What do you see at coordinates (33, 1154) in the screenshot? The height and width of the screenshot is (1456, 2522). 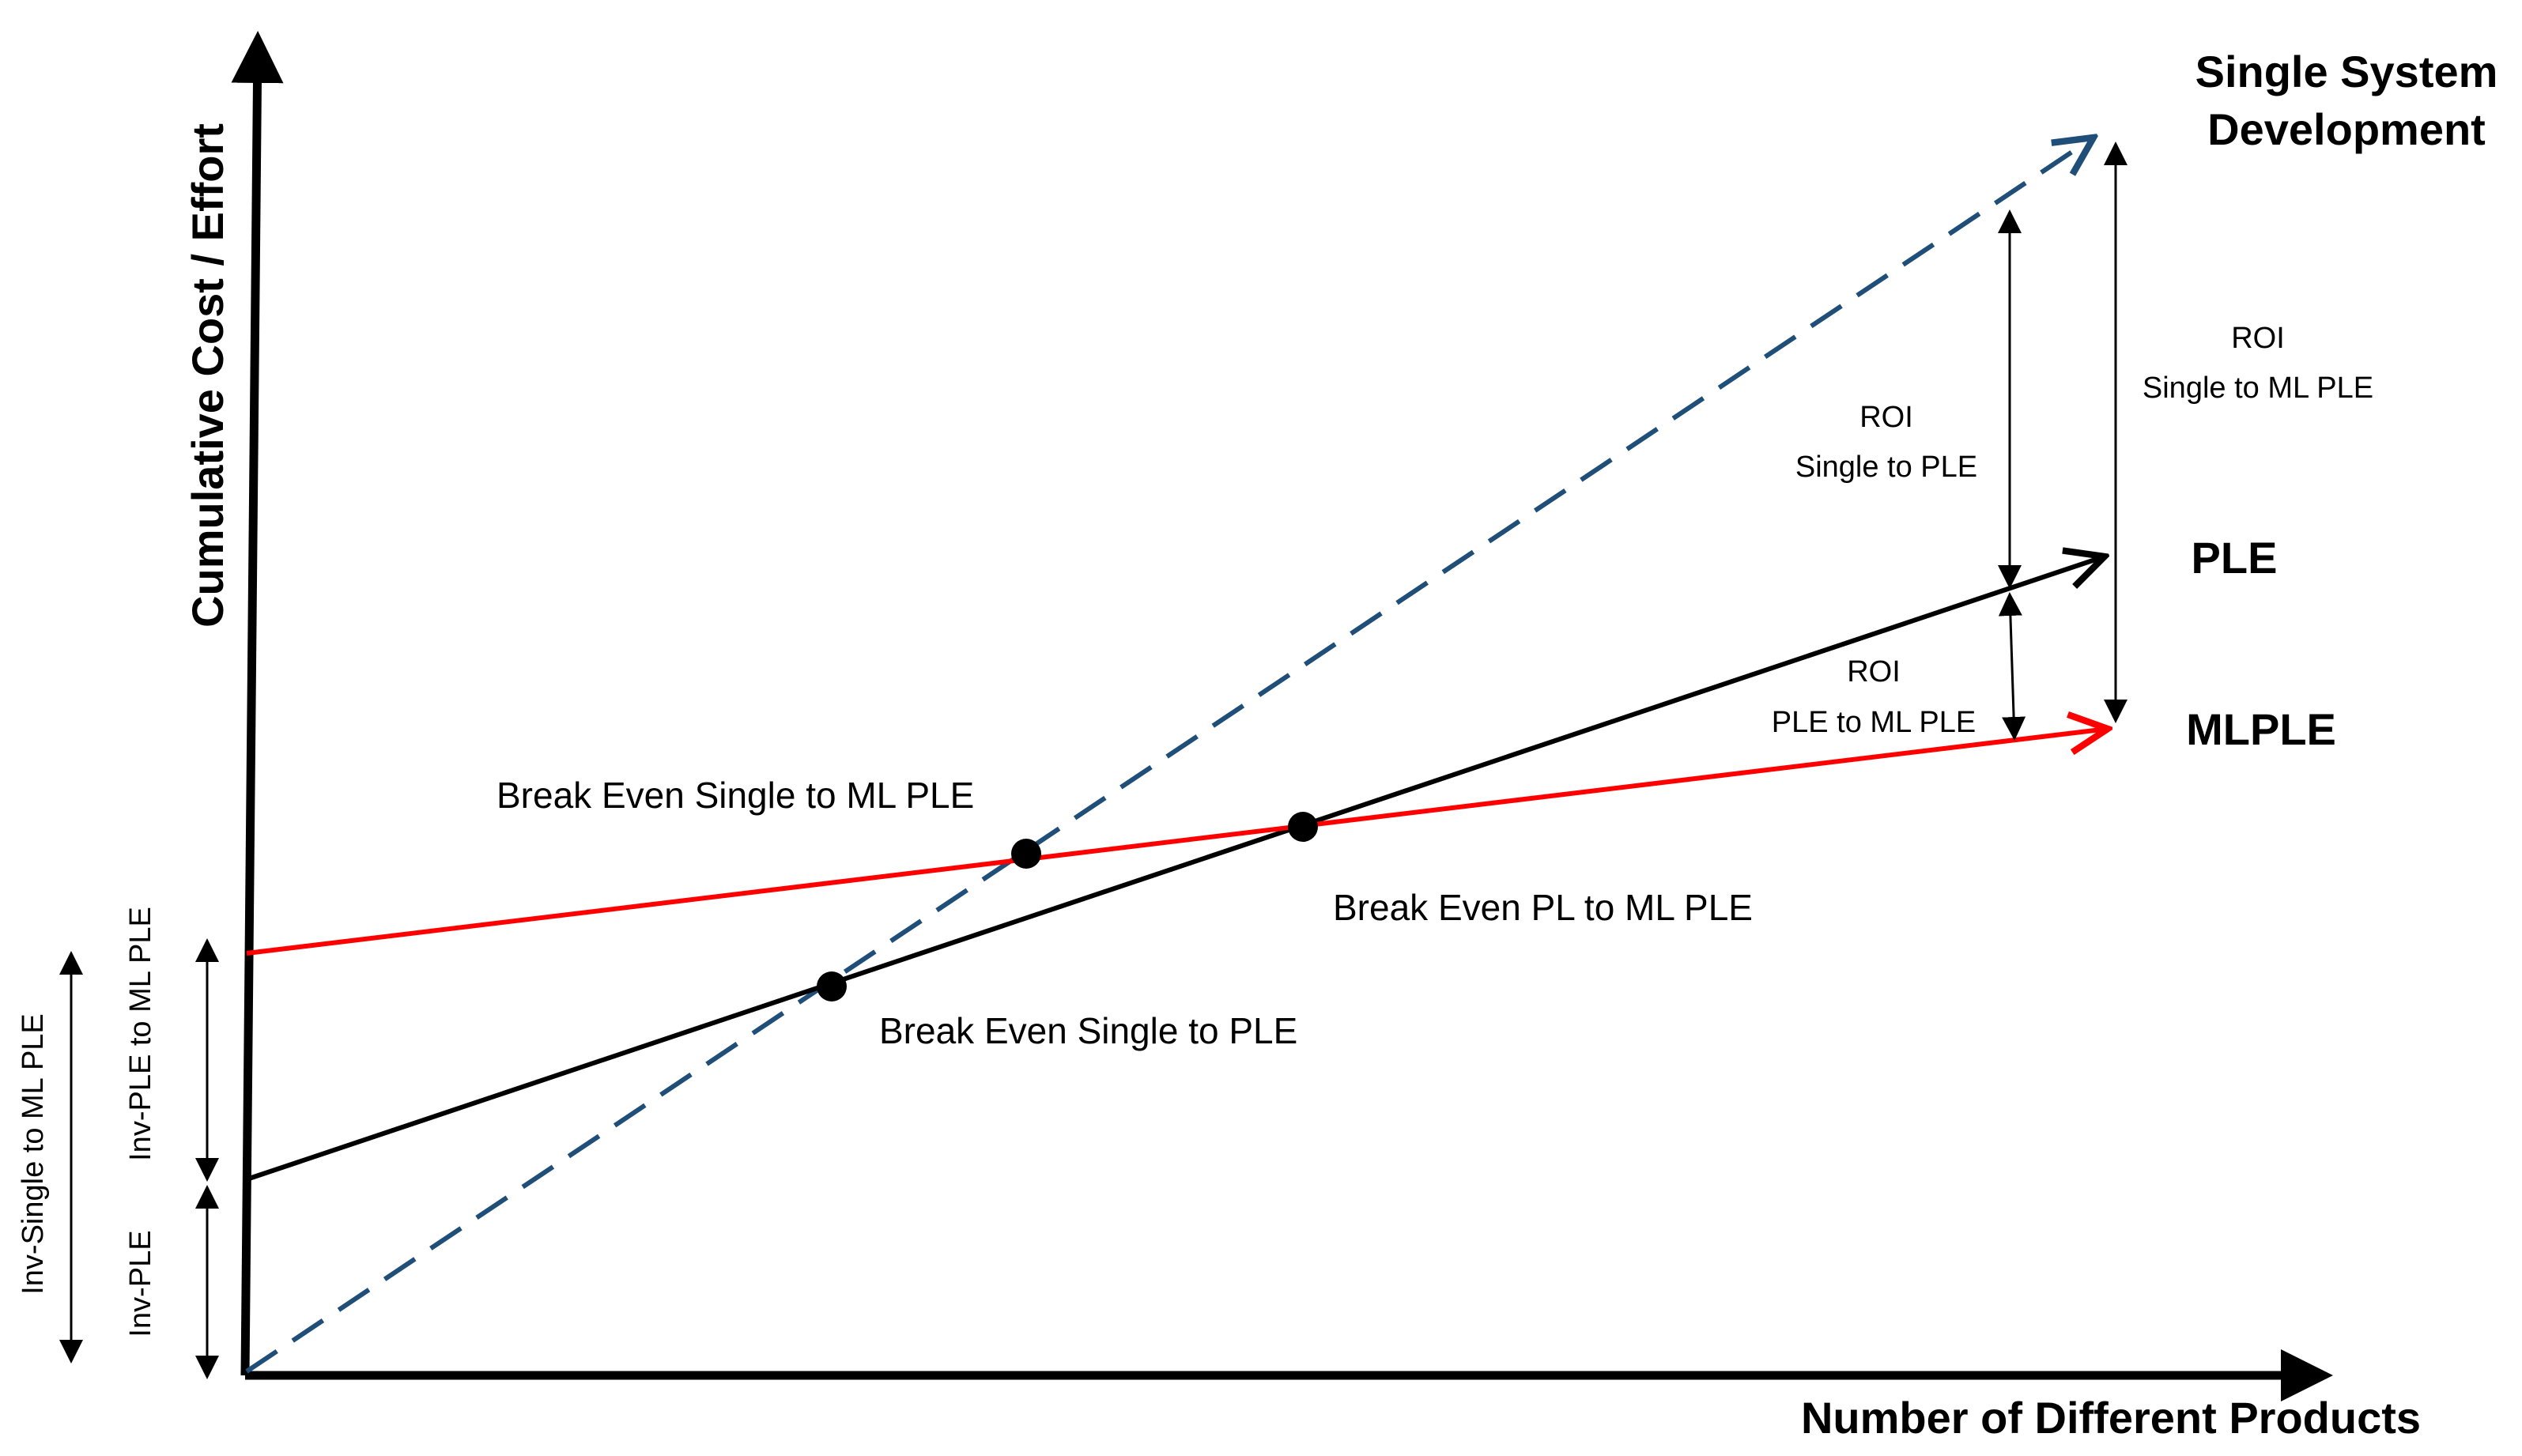 I see `inv-single-to-mlple-label: Inv-Single to ML PLE` at bounding box center [33, 1154].